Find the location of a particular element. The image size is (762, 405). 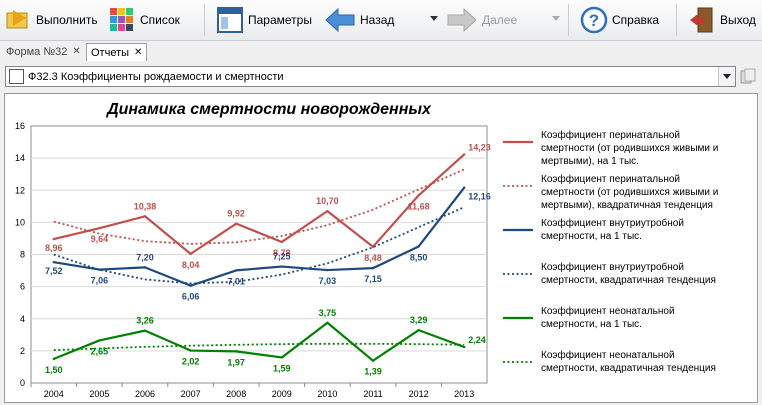

data-label: 3,29 is located at coordinates (419, 320).